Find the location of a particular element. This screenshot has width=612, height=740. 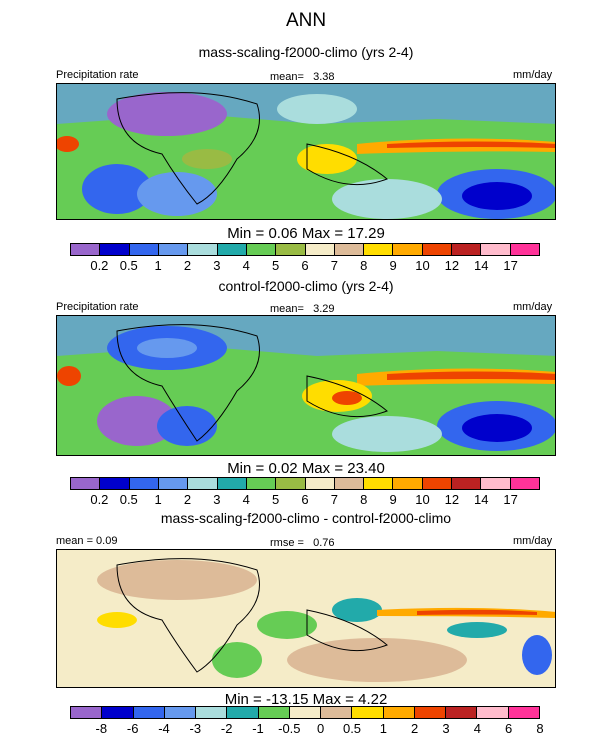

panel-1-colorbar-ticks: 0.2 0.5 1 2 3 4 5 6 7 8 9 10 12 14 17 is located at coordinates (305, 266).